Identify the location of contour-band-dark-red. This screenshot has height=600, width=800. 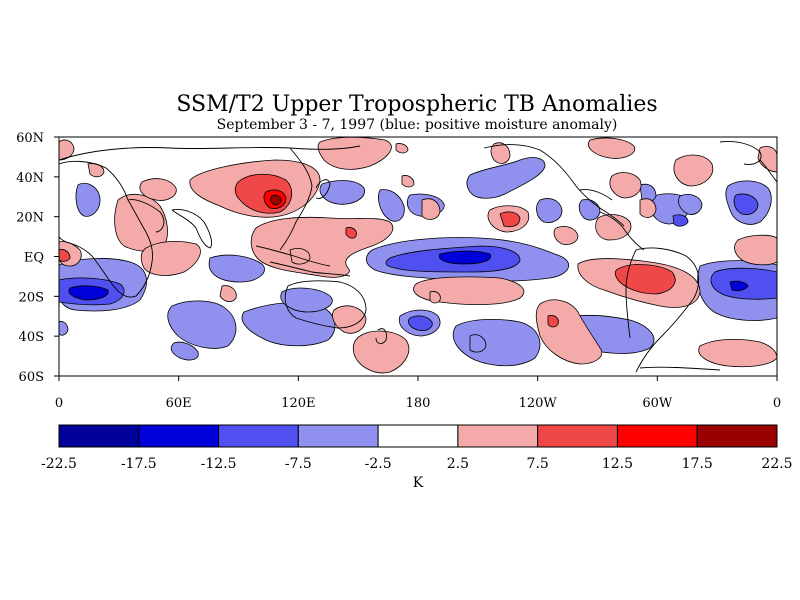
(276, 200).